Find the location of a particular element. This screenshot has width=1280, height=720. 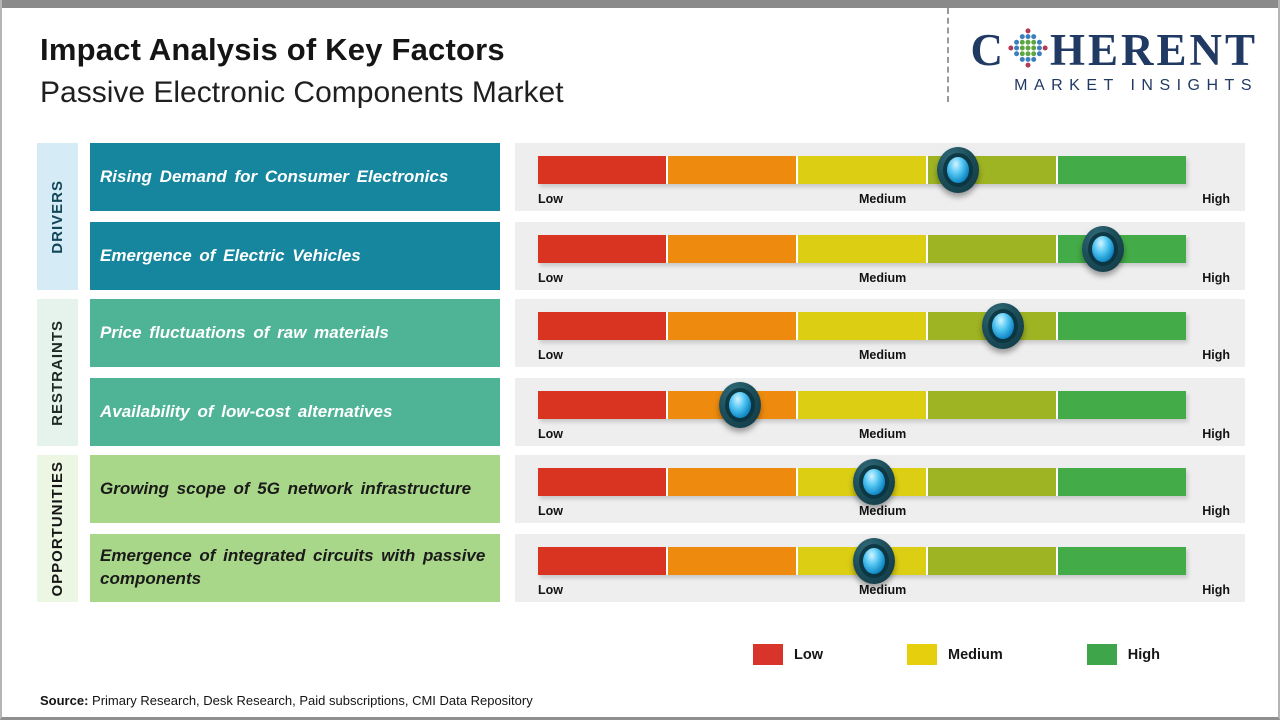

logo-word-end: HERENT is located at coordinates (1153, 50).